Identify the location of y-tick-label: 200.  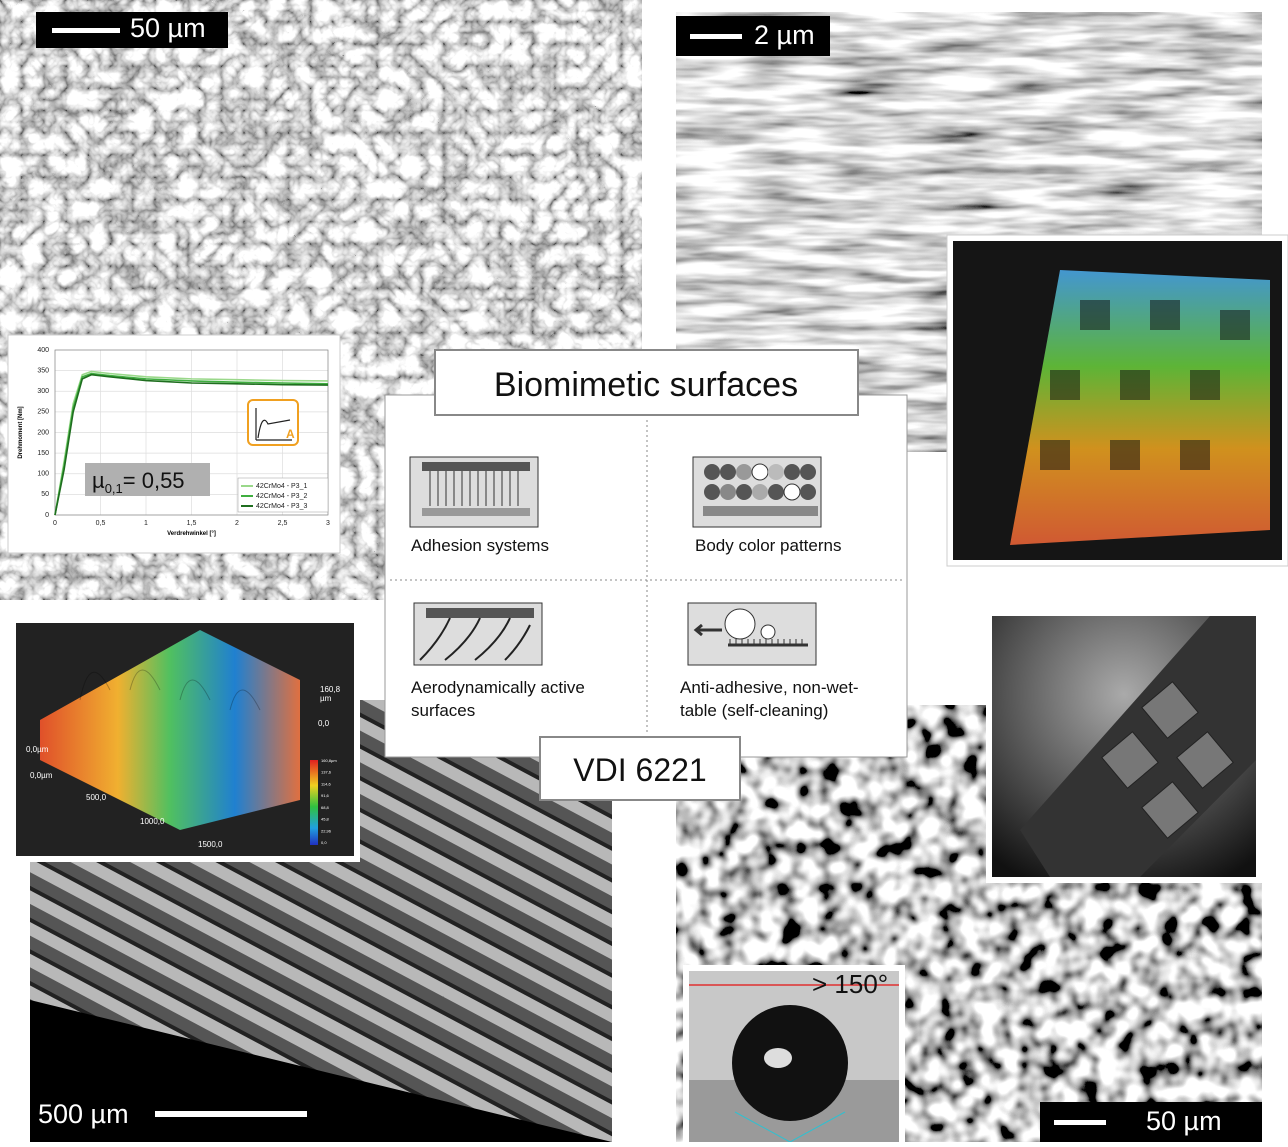
(43, 432).